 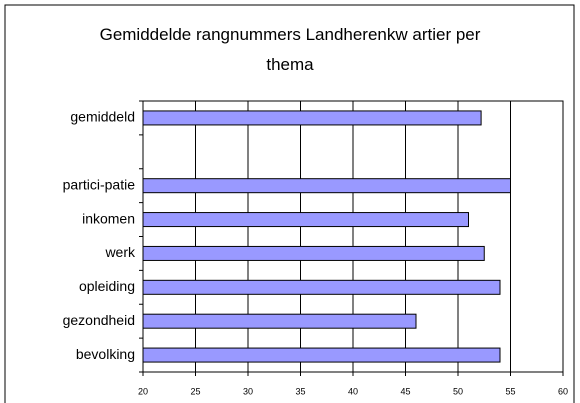 What do you see at coordinates (563, 391) in the screenshot?
I see `x-tick-label: 60` at bounding box center [563, 391].